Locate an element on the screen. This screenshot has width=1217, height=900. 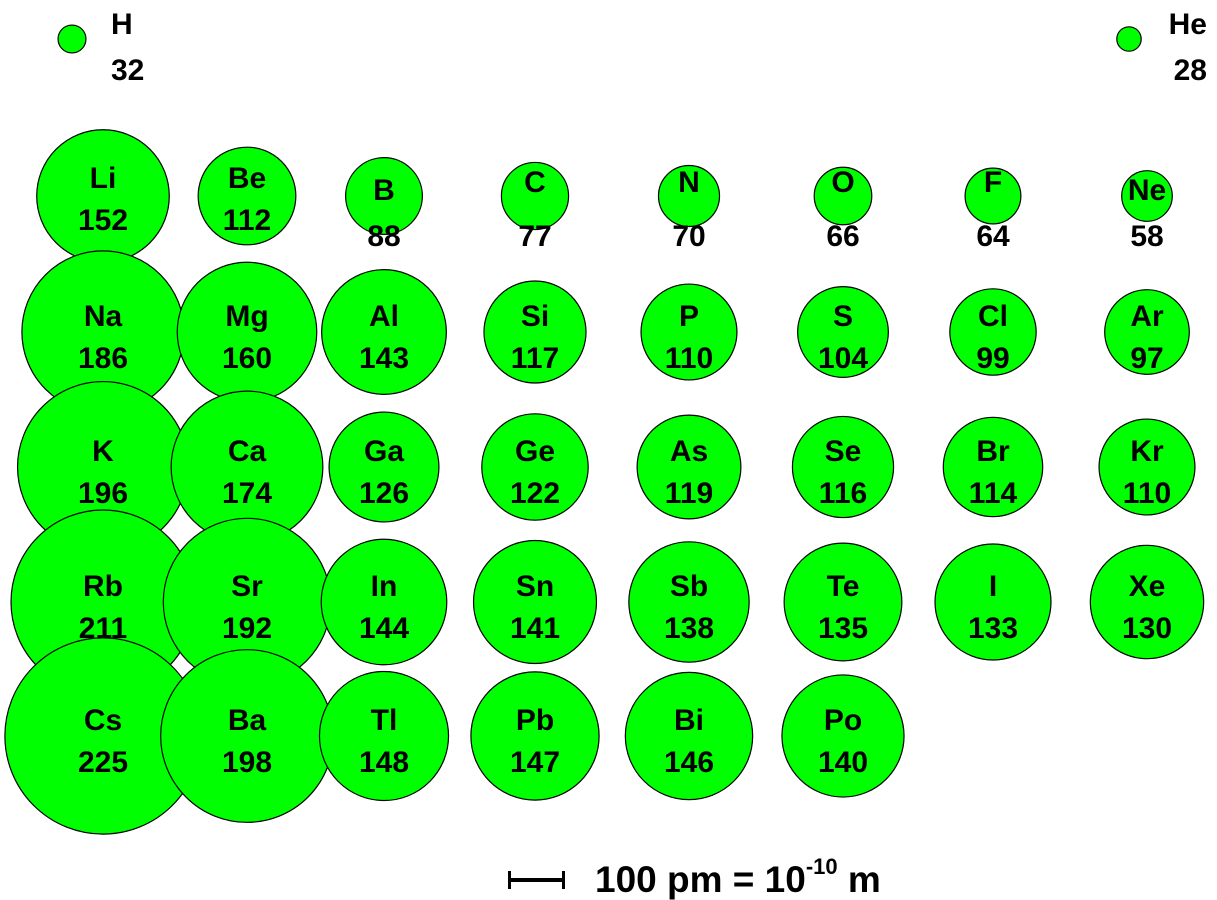
atom-symbol-ba: Ba is located at coordinates (247, 720).